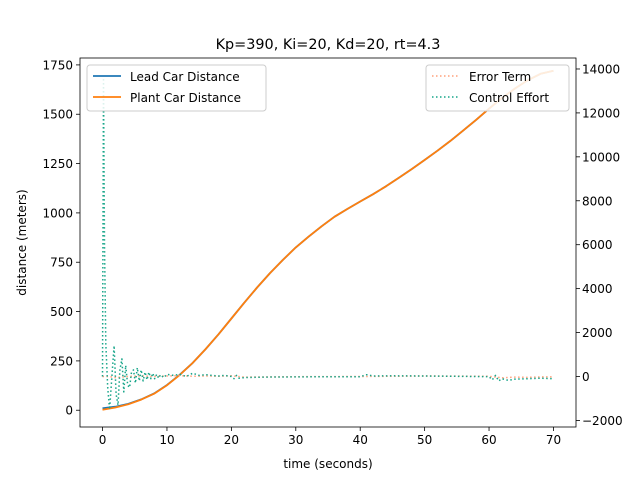 The image size is (640, 480). I want to click on y2-tick-label: 2000, so click(597, 333).